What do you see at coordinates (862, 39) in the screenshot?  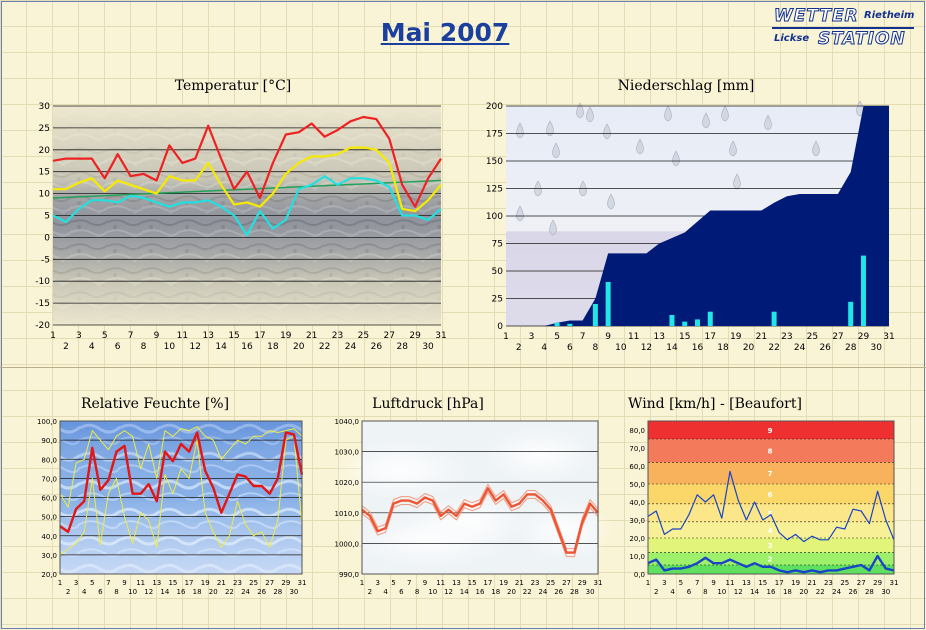 I see `logo-line3: STATION` at bounding box center [862, 39].